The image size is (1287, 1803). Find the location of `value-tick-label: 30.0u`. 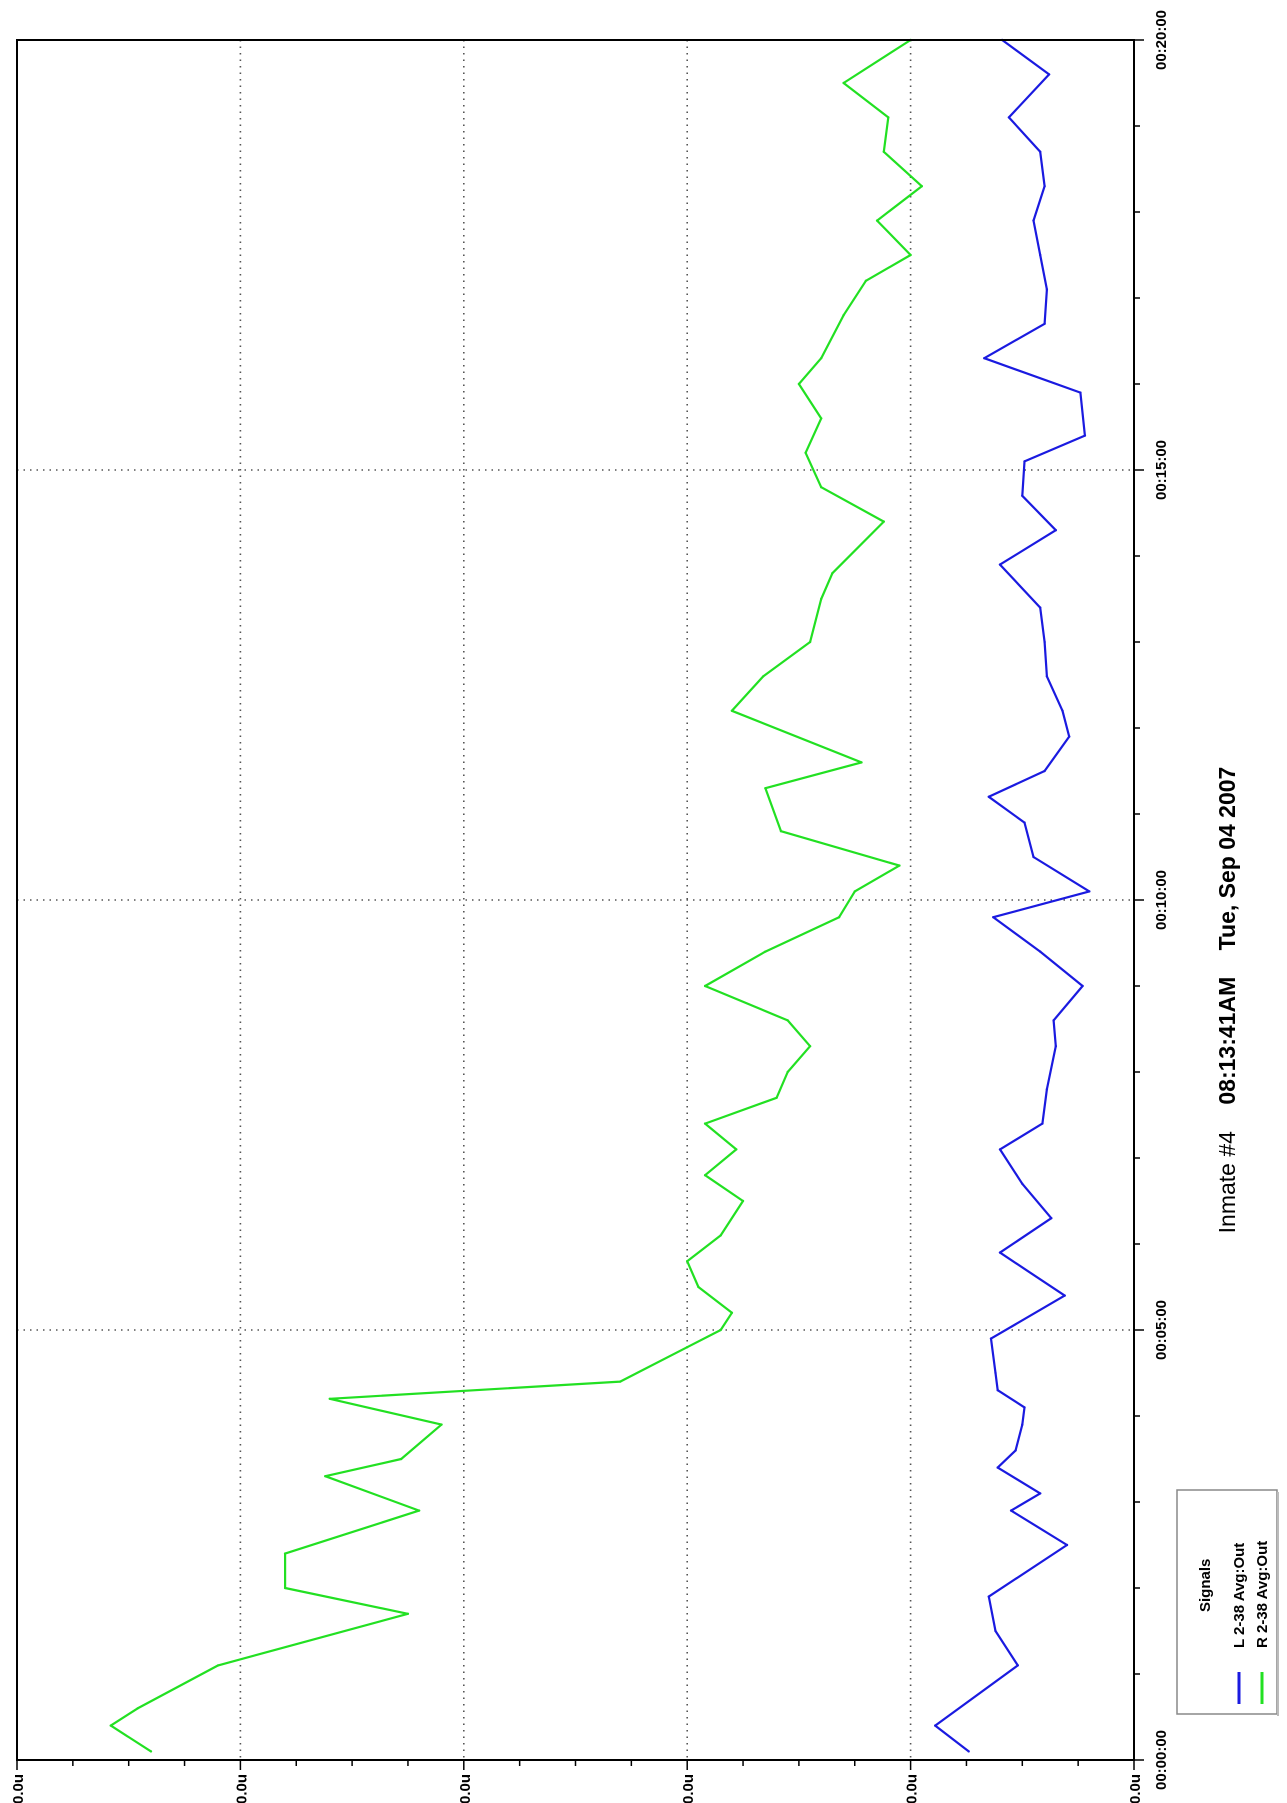

value-tick-label: 30.0u is located at coordinates (688, 1788).